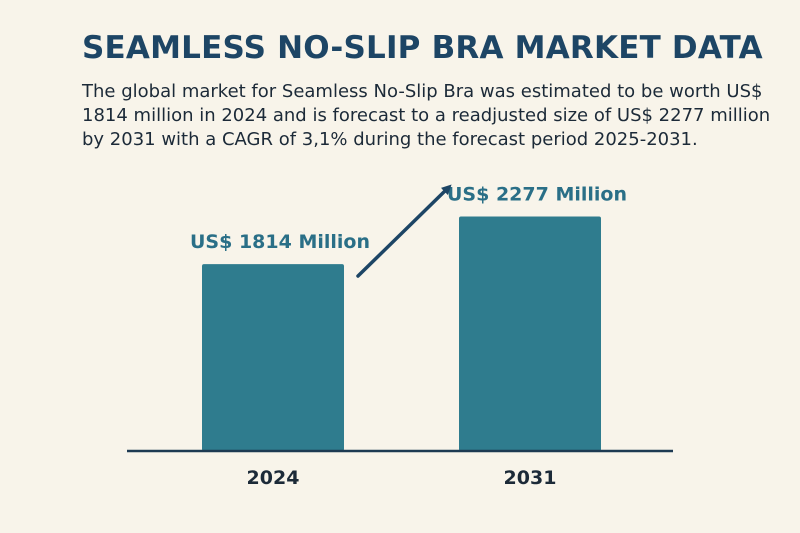  Describe the element at coordinates (273, 357) in the screenshot. I see `bar-2024` at that location.